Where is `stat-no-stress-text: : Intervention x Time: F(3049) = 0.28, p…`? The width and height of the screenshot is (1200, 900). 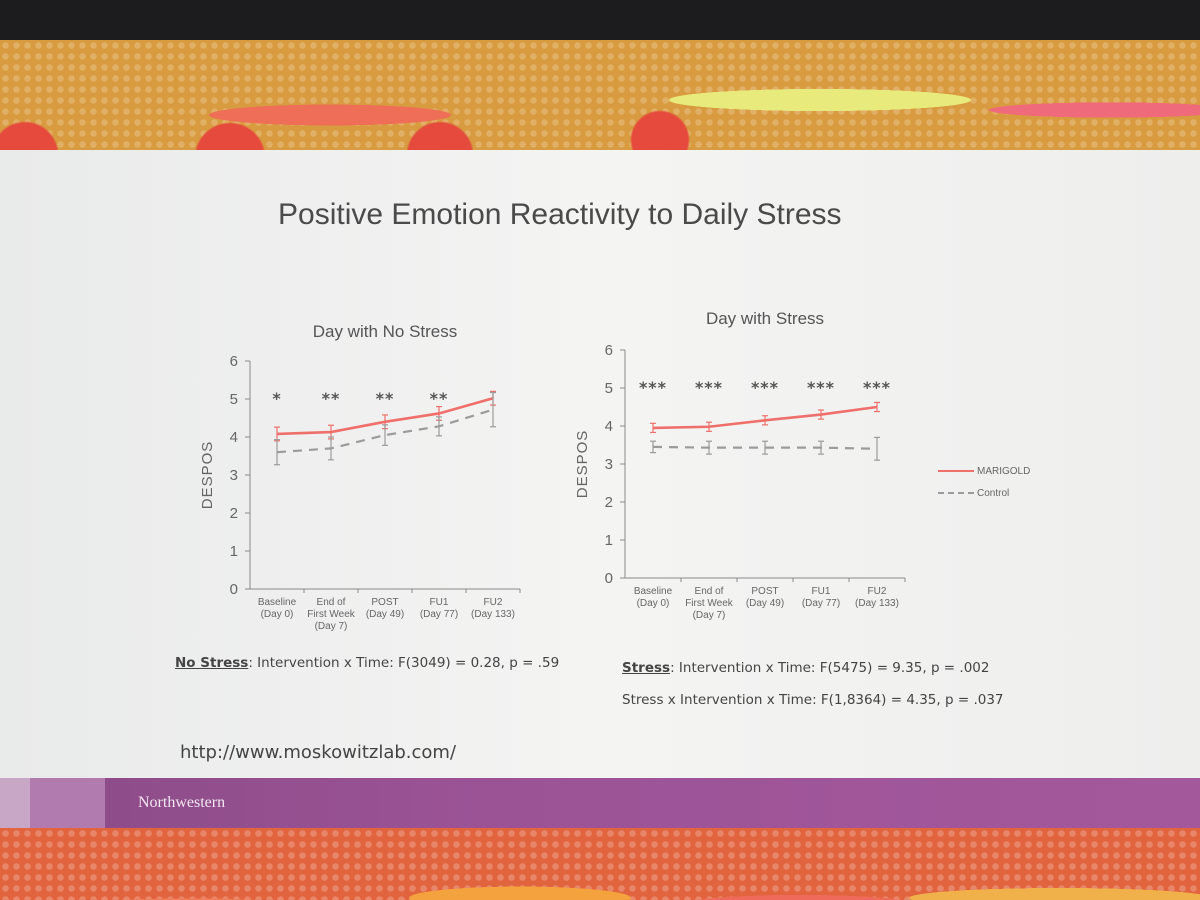 stat-no-stress-text: : Intervention x Time: F(3049) = 0.28, p… is located at coordinates (404, 663).